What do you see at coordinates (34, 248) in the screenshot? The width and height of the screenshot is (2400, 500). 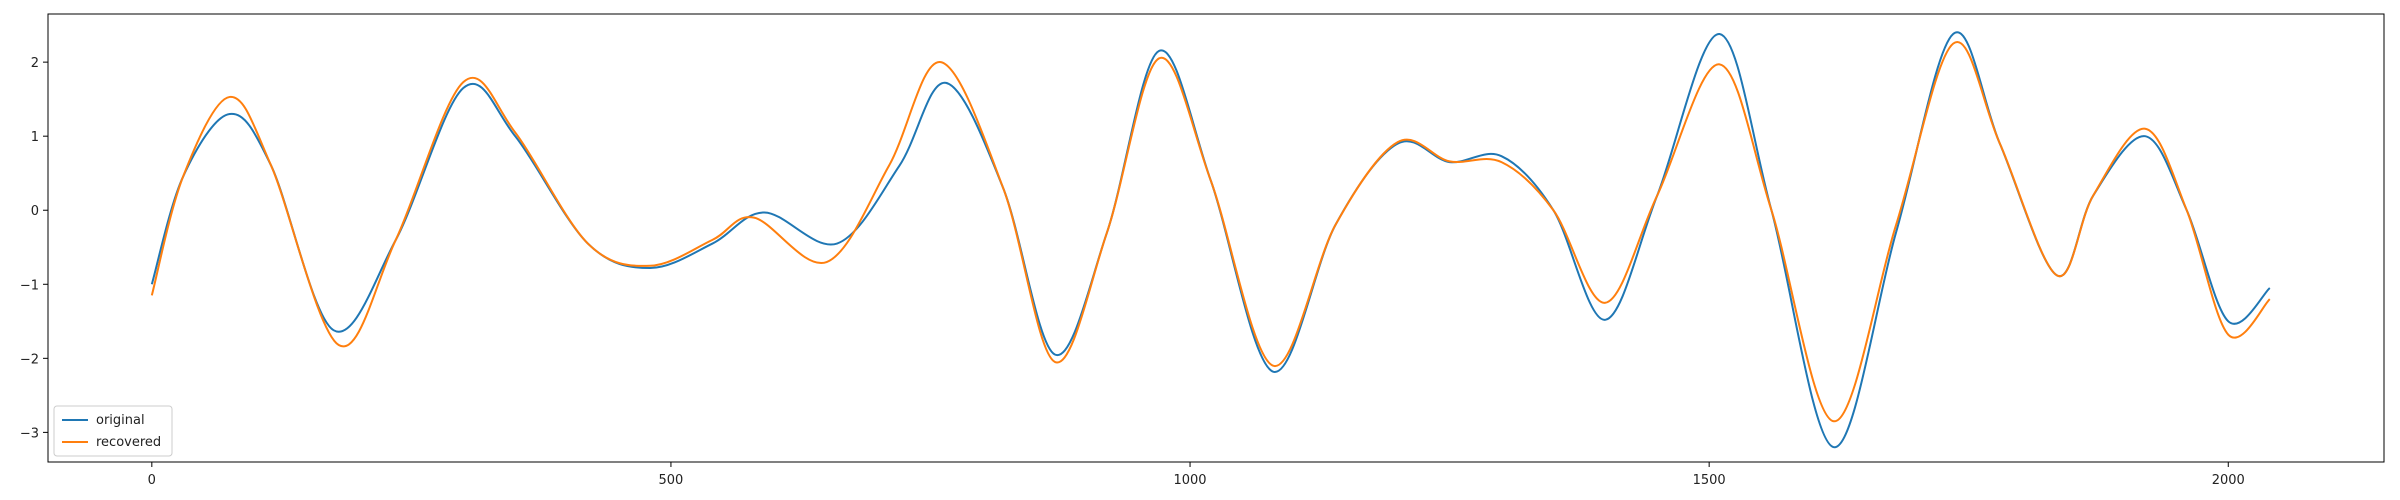 I see `y-axis: −3 −2 −1 0 1 2` at bounding box center [34, 248].